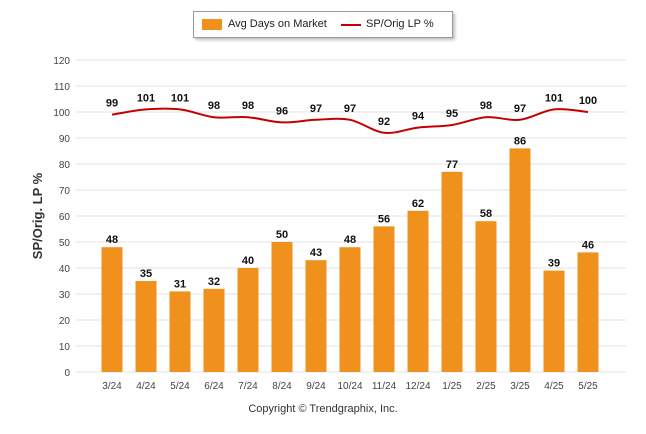 The width and height of the screenshot is (646, 434). What do you see at coordinates (554, 386) in the screenshot?
I see `x-tick-label: 4/25` at bounding box center [554, 386].